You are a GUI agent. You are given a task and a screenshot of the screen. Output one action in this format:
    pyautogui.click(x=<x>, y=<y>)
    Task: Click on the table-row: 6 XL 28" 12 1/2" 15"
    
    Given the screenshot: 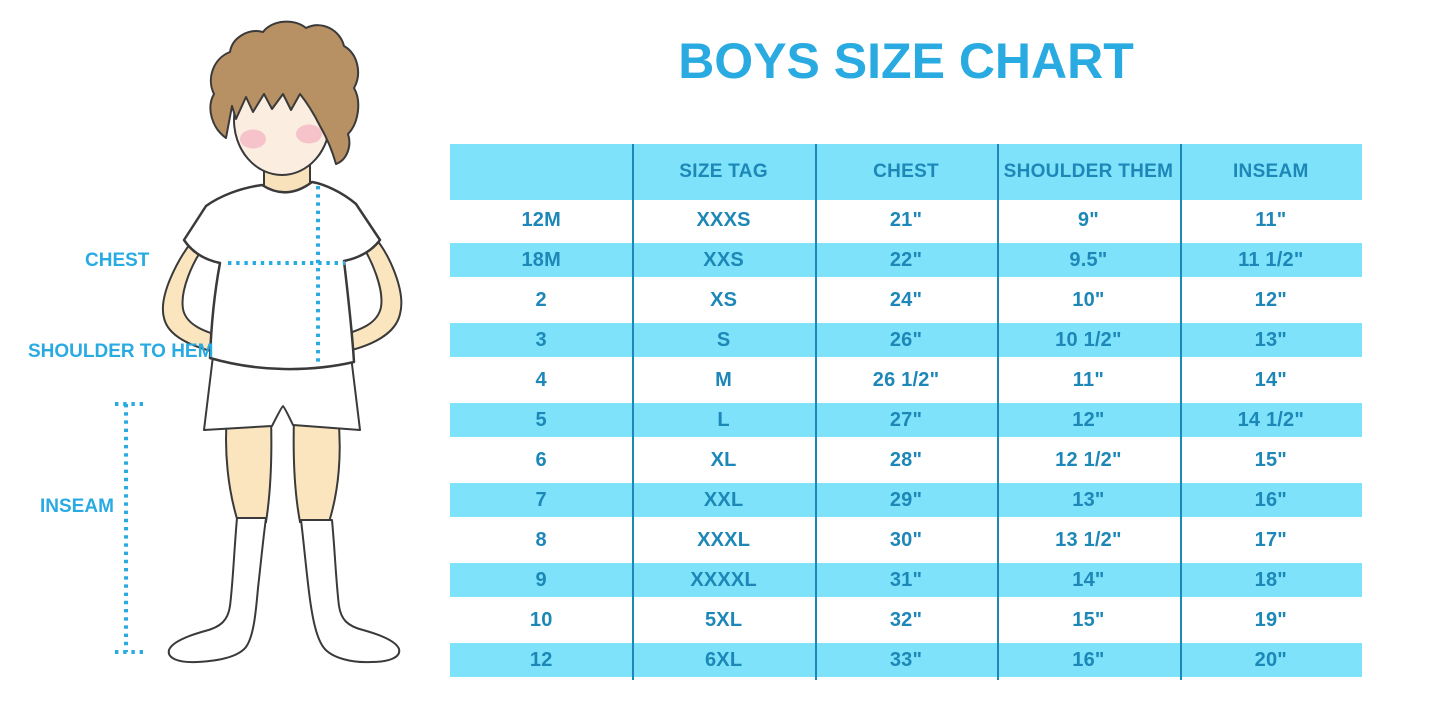 What is the action you would take?
    pyautogui.click(x=906, y=460)
    